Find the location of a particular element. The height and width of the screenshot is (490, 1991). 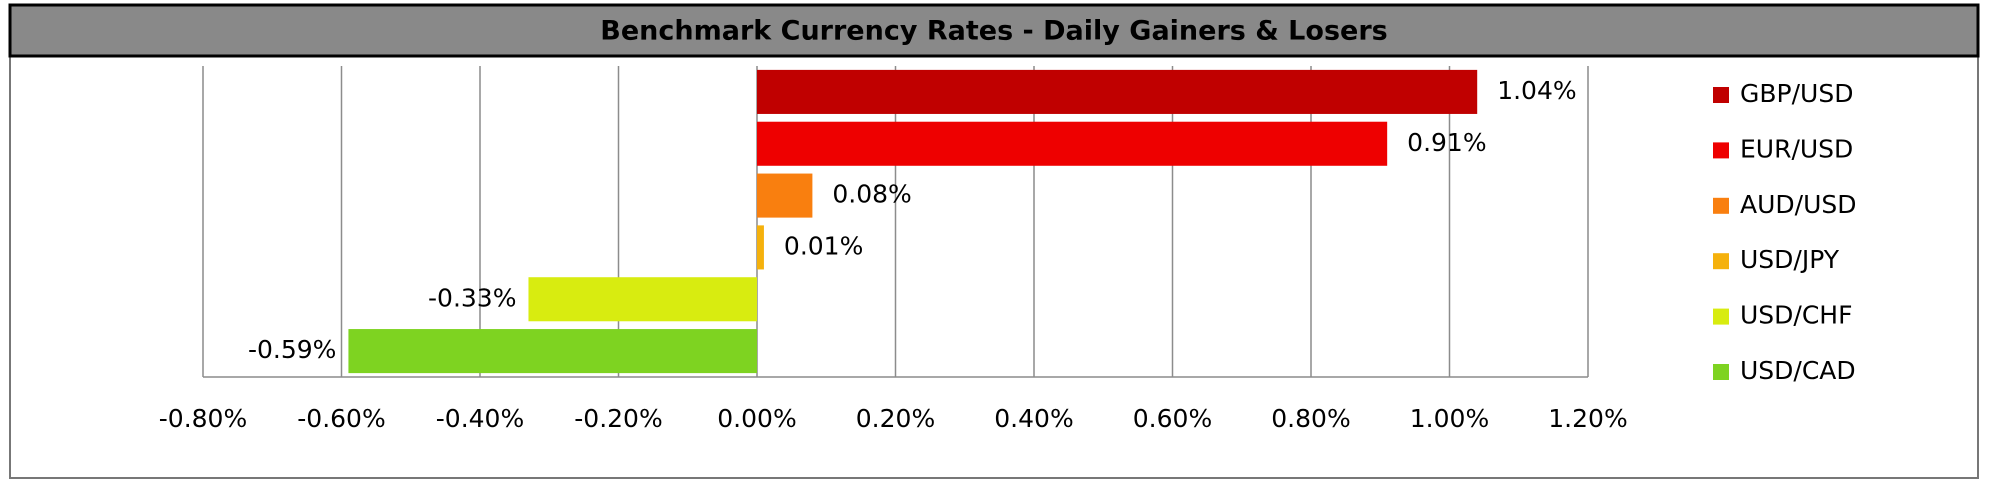

legend-label: GBP/USD is located at coordinates (1796, 93).